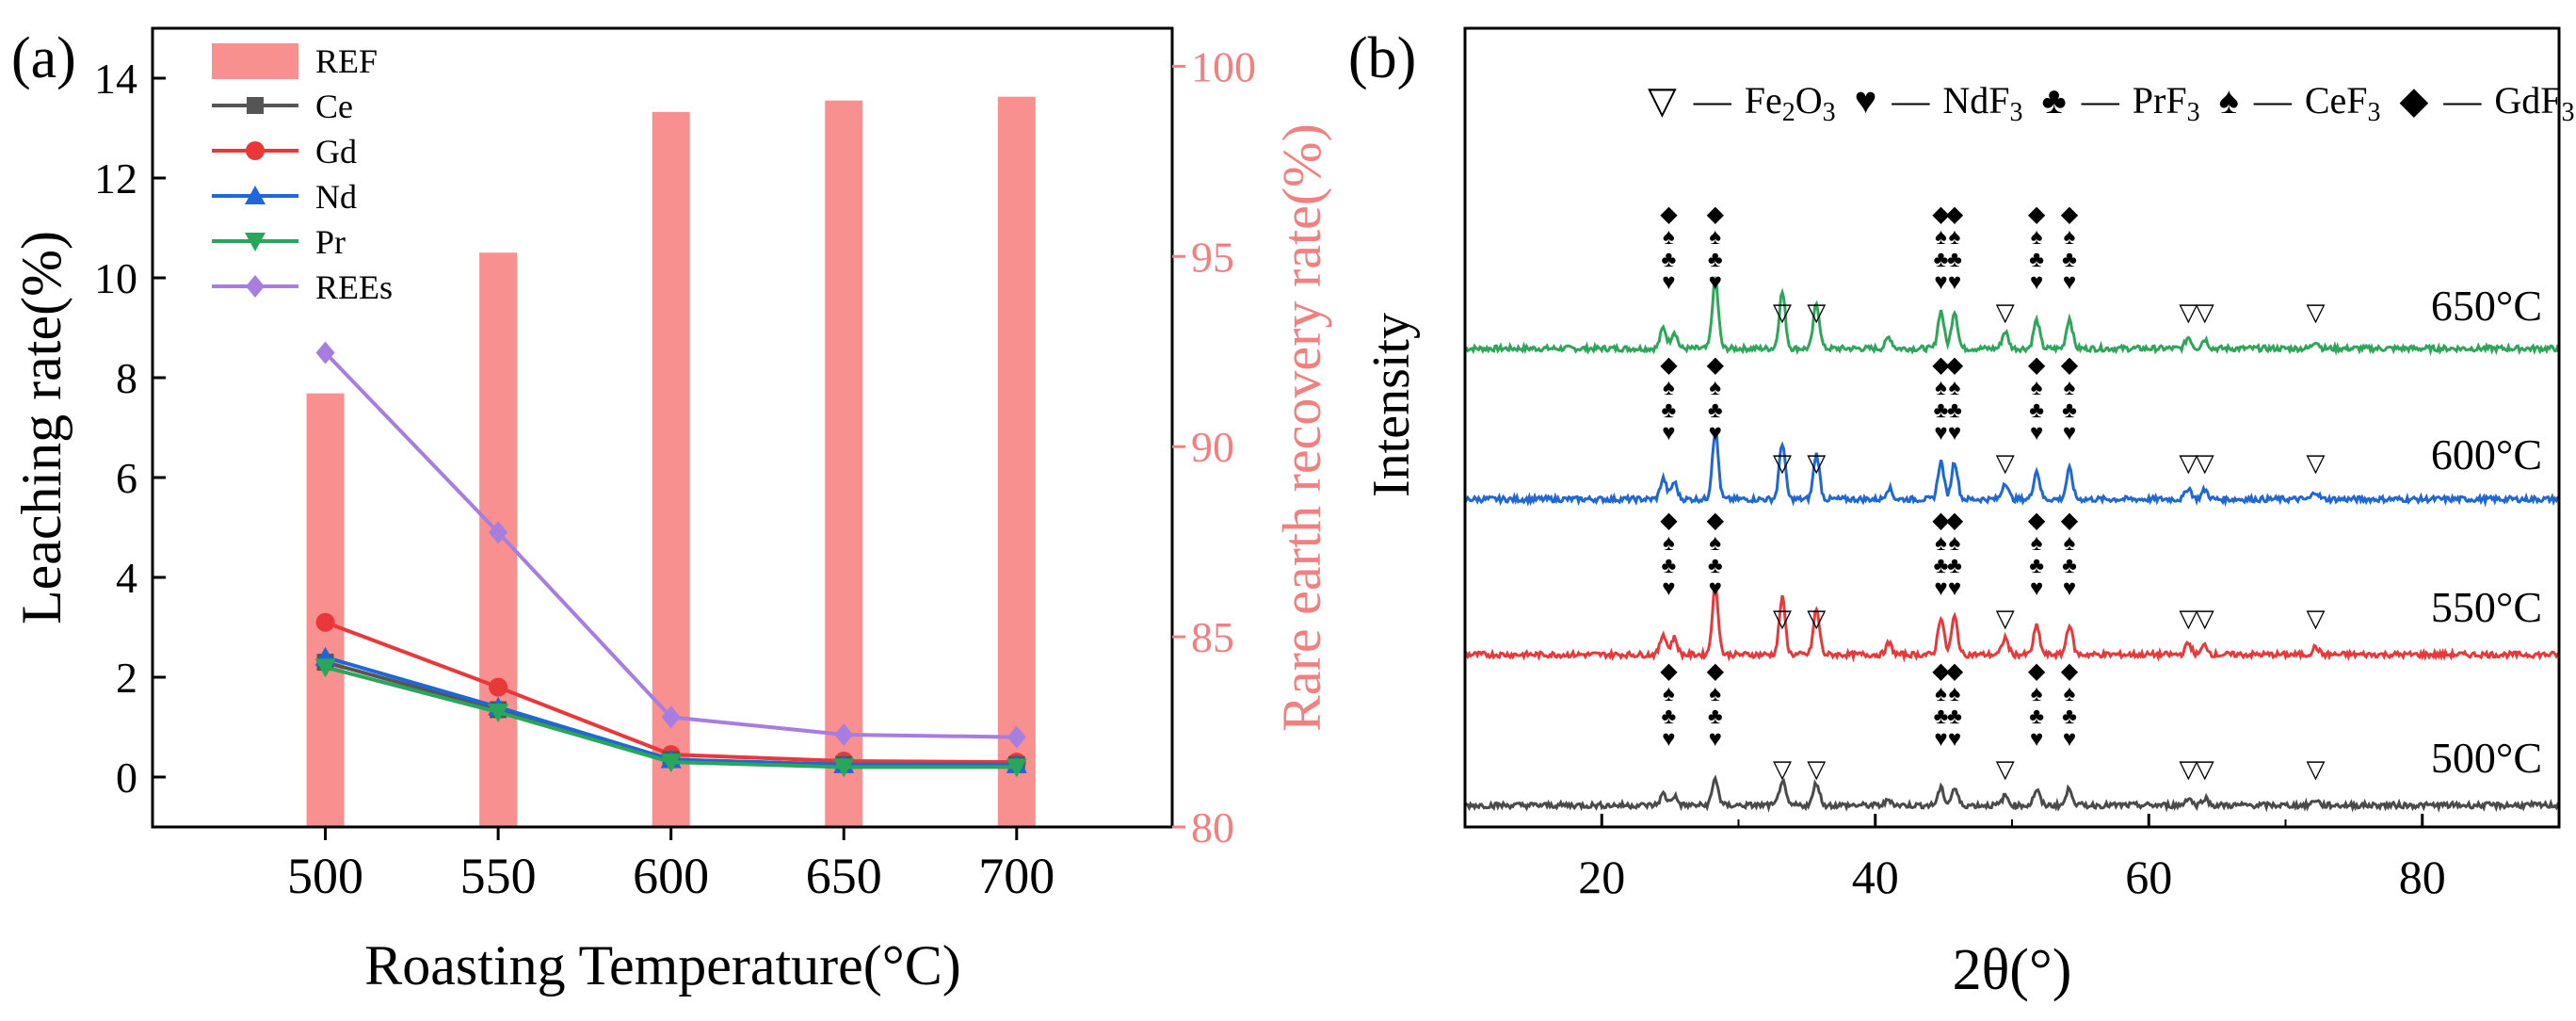  Describe the element at coordinates (2422, 877) in the screenshot. I see `xb-tick-label-80: 80` at that location.